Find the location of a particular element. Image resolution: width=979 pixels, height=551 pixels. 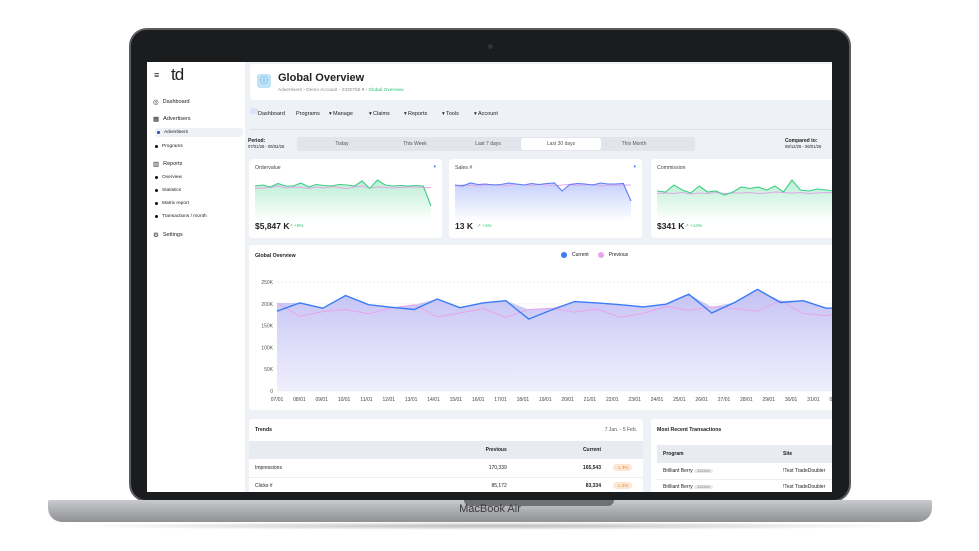

kpi-label: Commission is located at coordinates (671, 168).